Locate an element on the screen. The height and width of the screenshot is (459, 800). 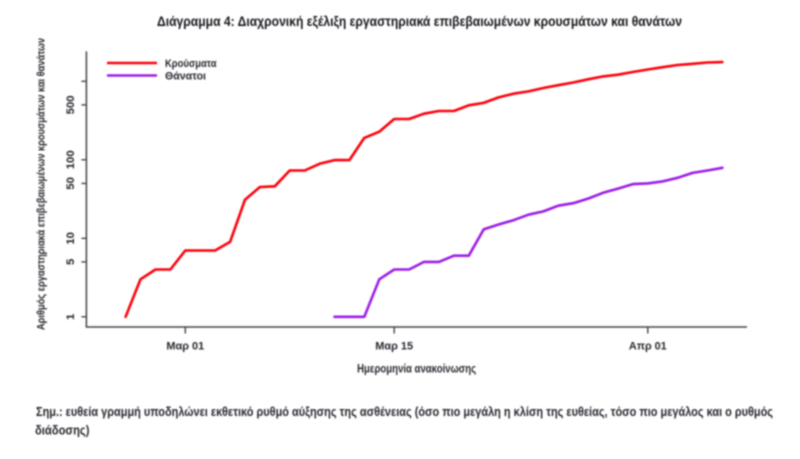
svg-text: 100 is located at coordinates (71, 159).